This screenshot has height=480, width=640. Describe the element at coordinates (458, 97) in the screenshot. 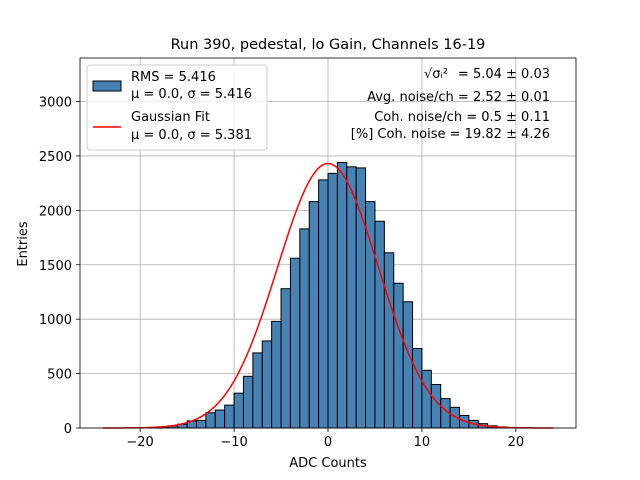

I see `annotation-avg-noise: Avg. noise/ch = 2.52 ± 0.01` at that location.